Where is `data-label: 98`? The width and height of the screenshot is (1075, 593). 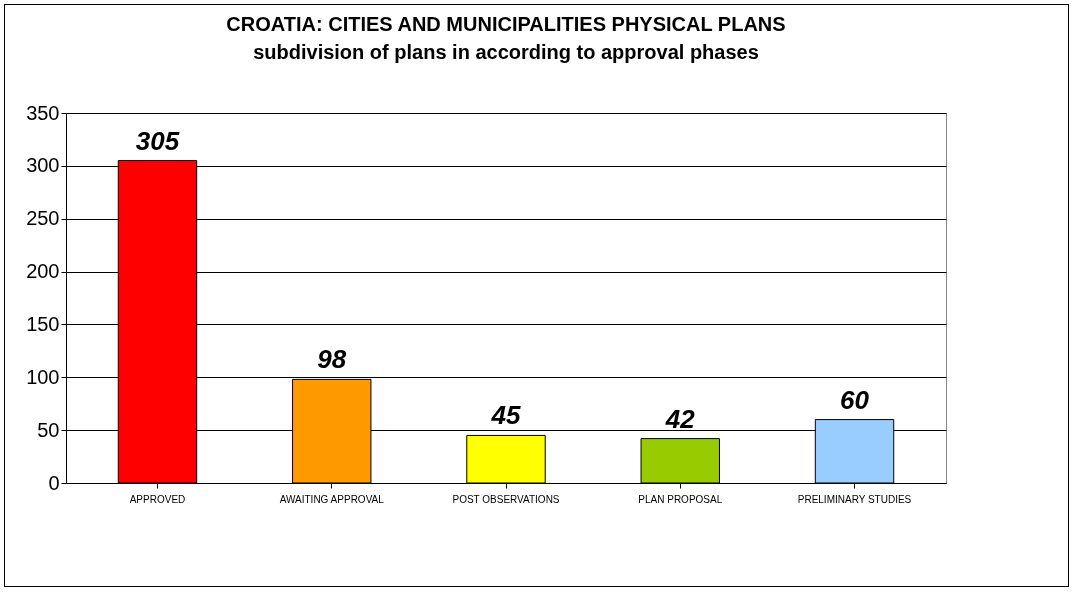 data-label: 98 is located at coordinates (332, 359).